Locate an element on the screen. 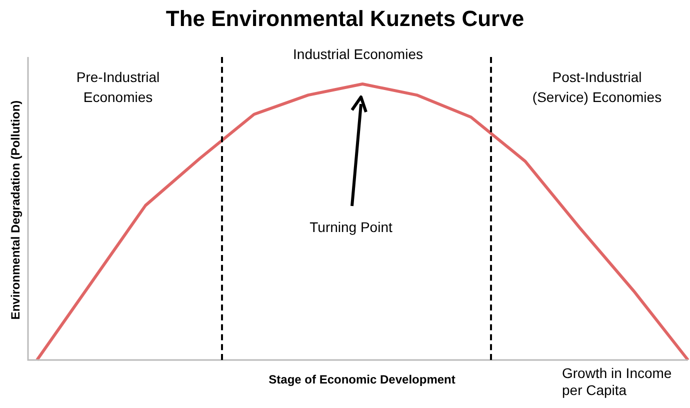 This screenshot has width=690, height=408. y-axis-title: Environmental Degradation (Pollution) is located at coordinates (15, 210).